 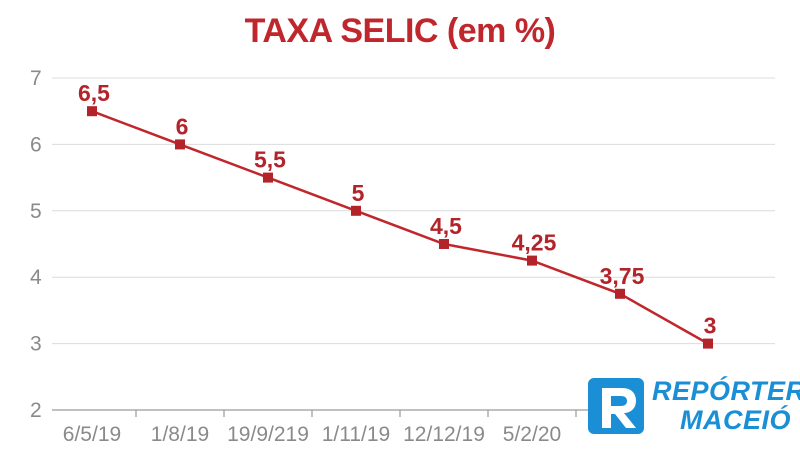 What do you see at coordinates (358, 193) in the screenshot?
I see `data-label: 5` at bounding box center [358, 193].